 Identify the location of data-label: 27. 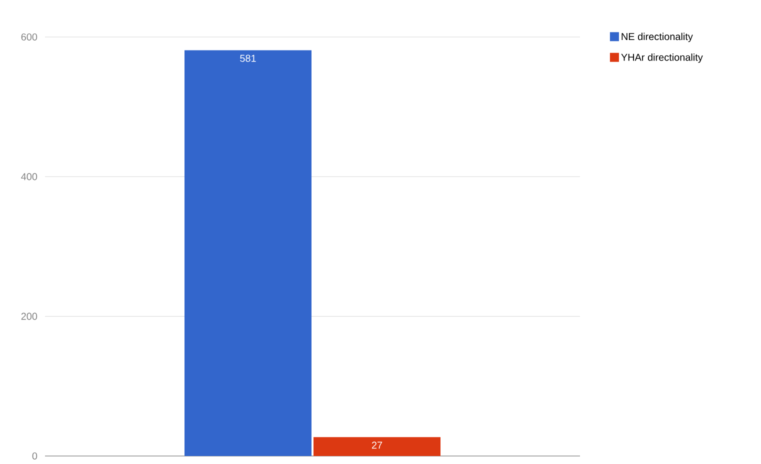
(377, 445).